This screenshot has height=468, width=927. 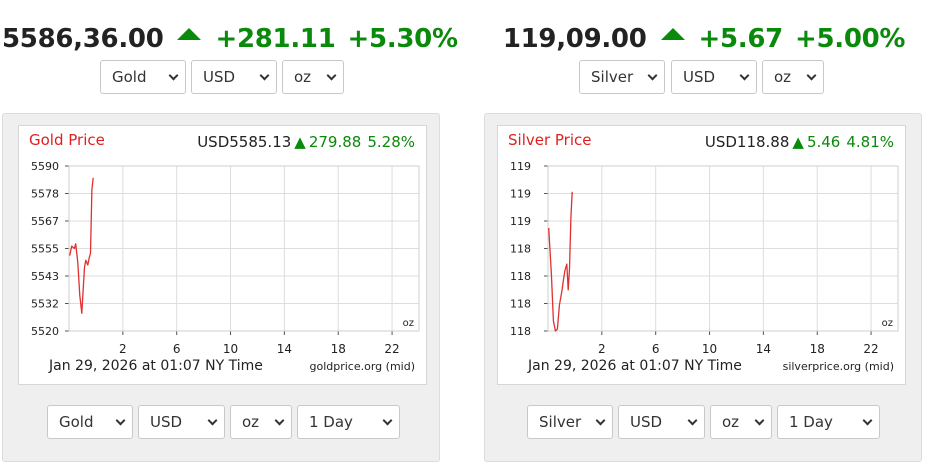 What do you see at coordinates (870, 142) in the screenshot?
I see `chart-quote-percent: 4.81%` at bounding box center [870, 142].